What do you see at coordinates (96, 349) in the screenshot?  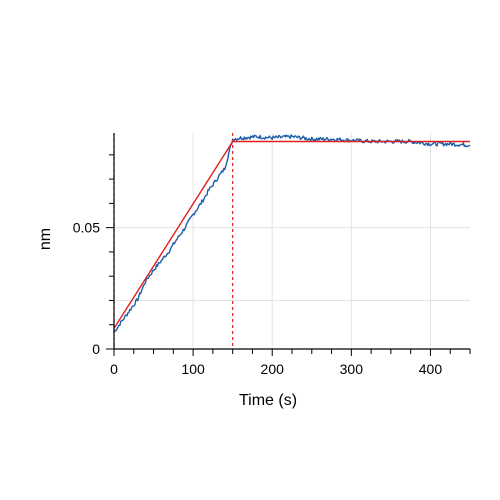 I see `y-tick-label: 0` at bounding box center [96, 349].